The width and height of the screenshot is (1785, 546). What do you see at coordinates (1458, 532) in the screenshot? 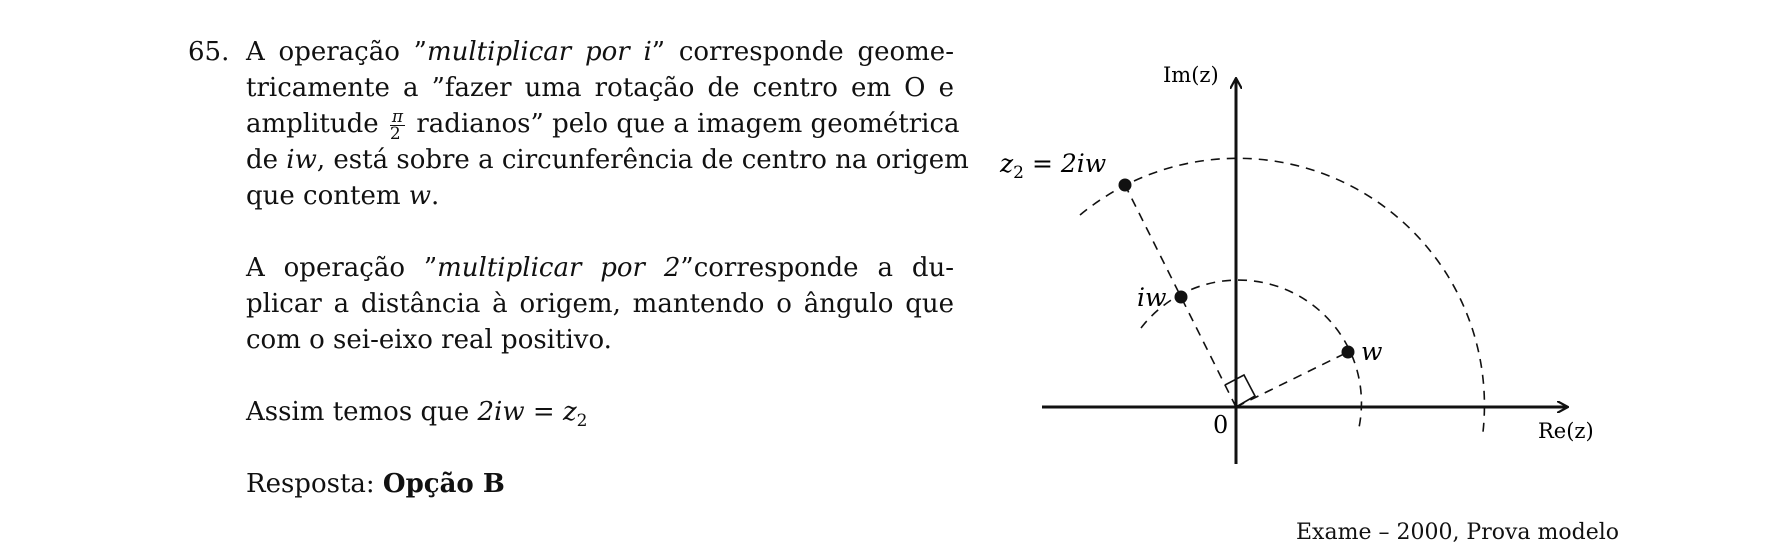
I see `source-caption: Exame – 2000, Prova modelo` at bounding box center [1458, 532].